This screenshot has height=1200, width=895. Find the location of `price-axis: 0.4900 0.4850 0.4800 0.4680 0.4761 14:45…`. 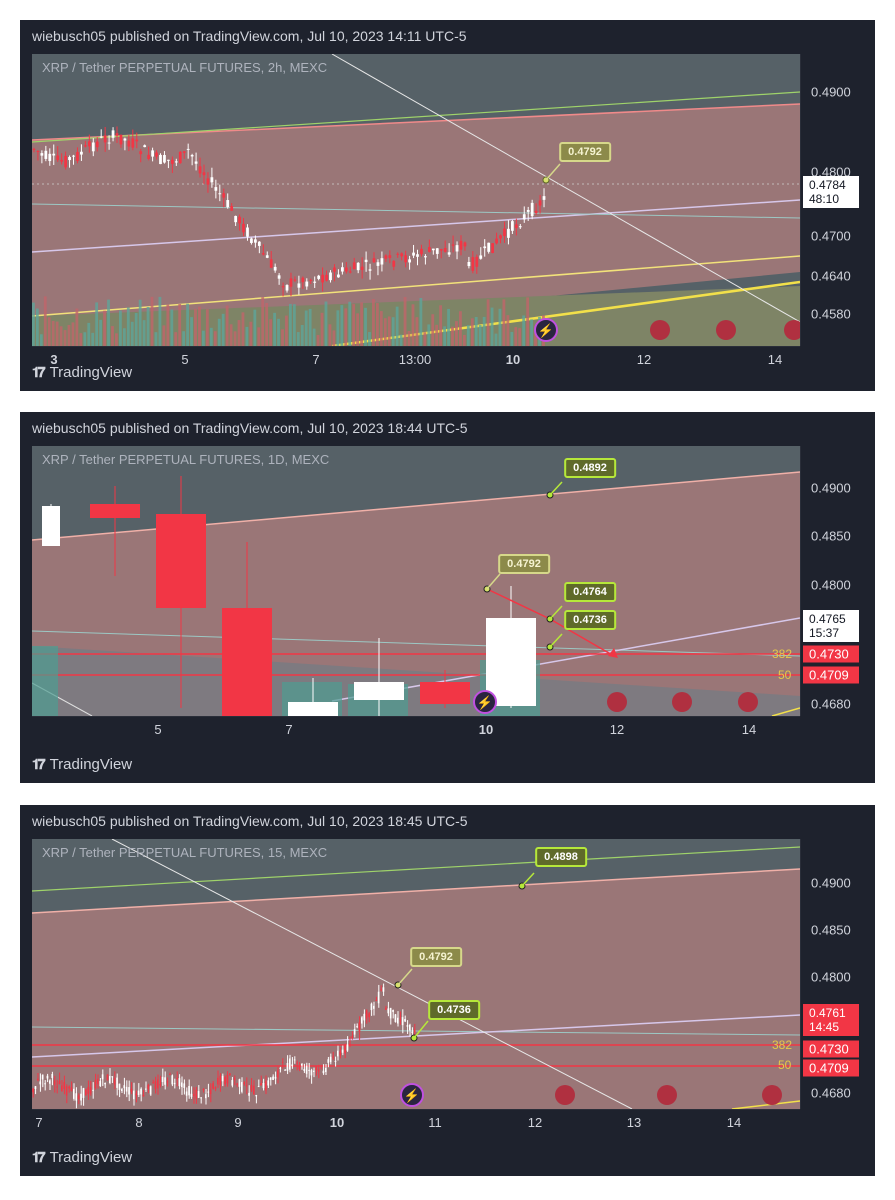

price-axis: 0.4900 0.4850 0.4800 0.4680 0.4761 14:45… is located at coordinates (832, 974).